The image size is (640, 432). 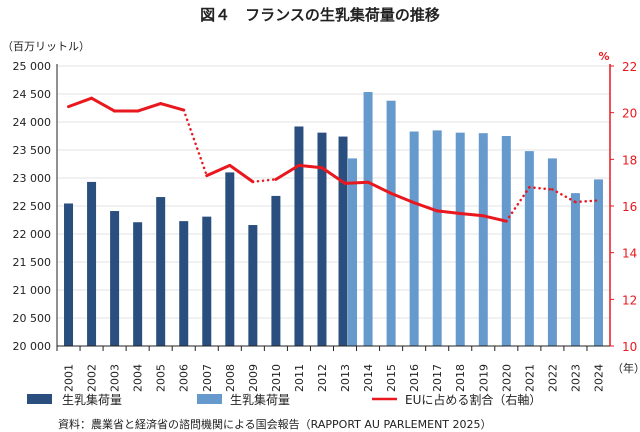 I want to click on x-tick-label: 2001, so click(x=69, y=378).